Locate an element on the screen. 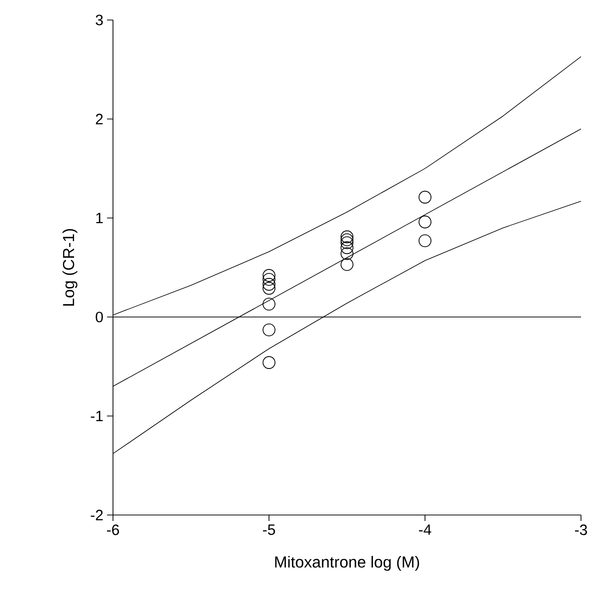 The width and height of the screenshot is (600, 602). y-tick-label: 2 is located at coordinates (99, 119).